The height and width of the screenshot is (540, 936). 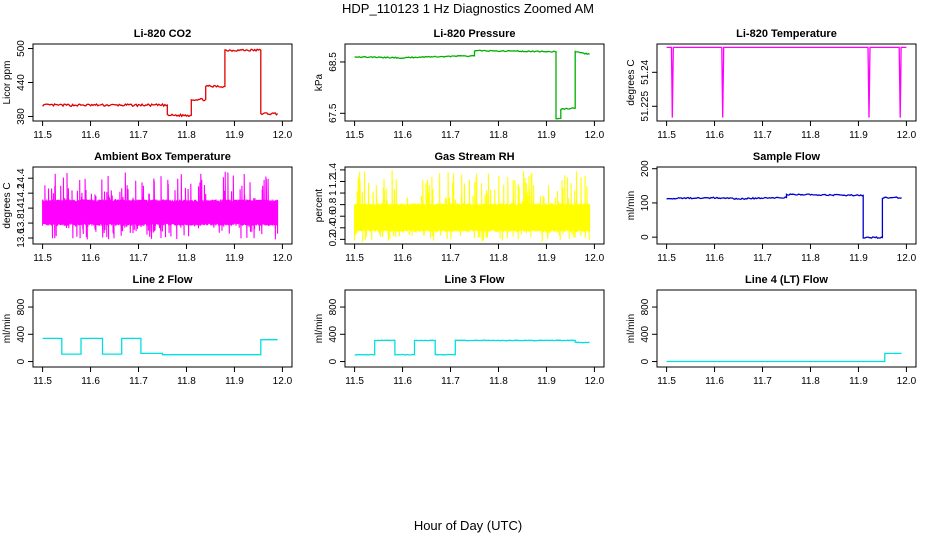 What do you see at coordinates (645, 202) in the screenshot?
I see `y-tick-label: 100` at bounding box center [645, 202].